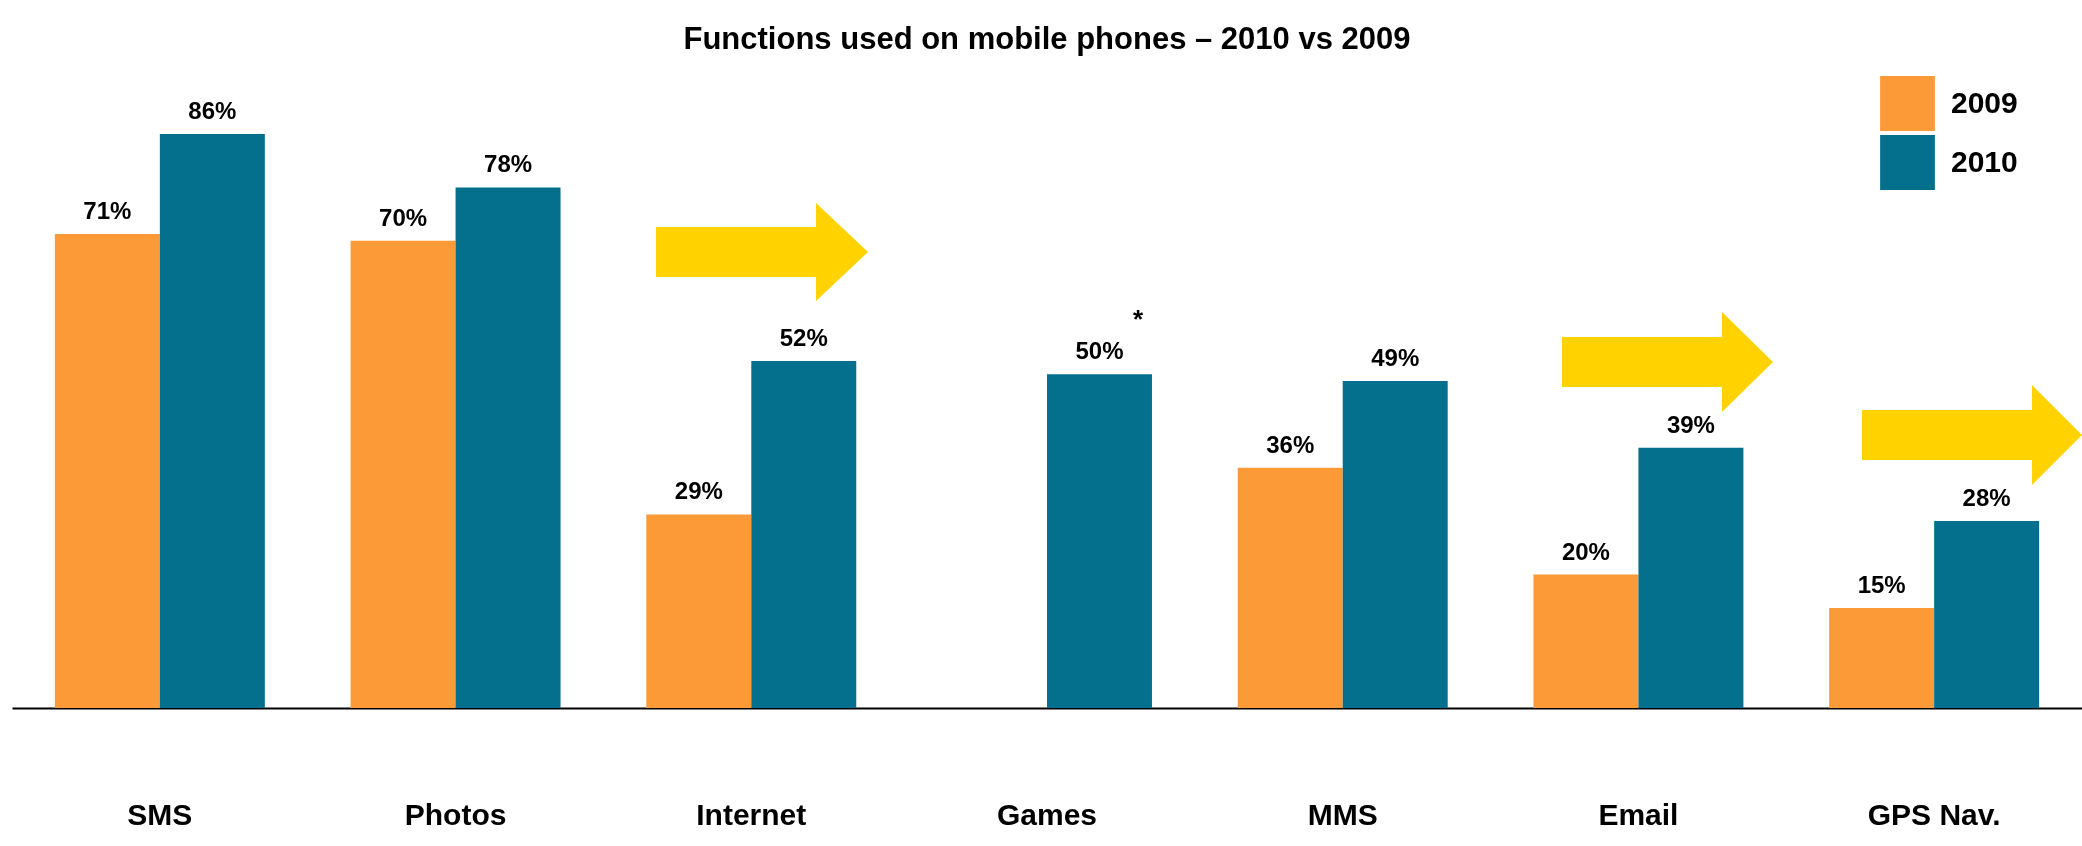 The height and width of the screenshot is (846, 2082). Describe the element at coordinates (403, 217) in the screenshot. I see `data-label: 70%` at that location.